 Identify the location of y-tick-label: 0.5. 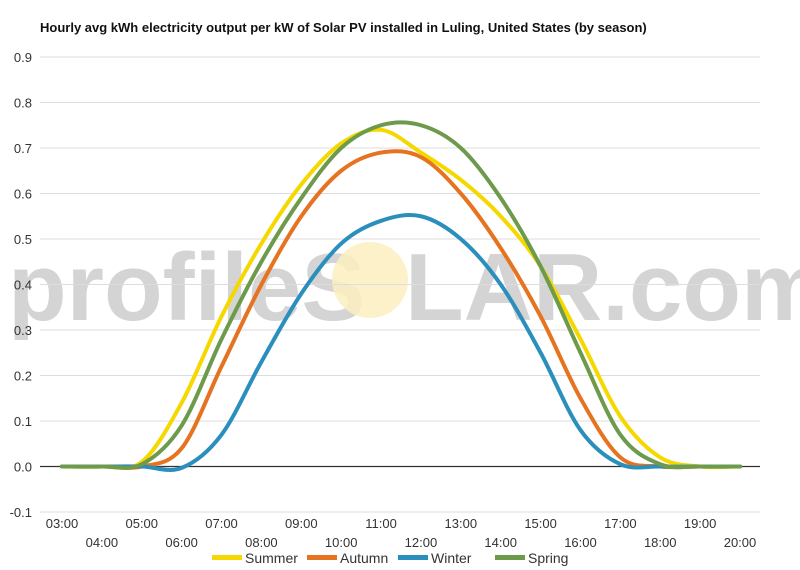
(23, 239).